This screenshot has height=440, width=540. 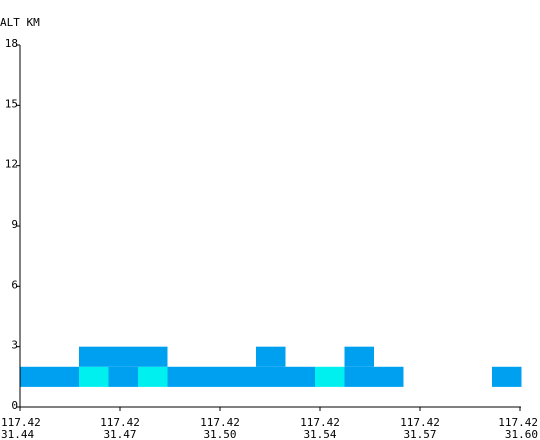 What do you see at coordinates (14, 405) in the screenshot?
I see `y-tick-label-0: 0` at bounding box center [14, 405].